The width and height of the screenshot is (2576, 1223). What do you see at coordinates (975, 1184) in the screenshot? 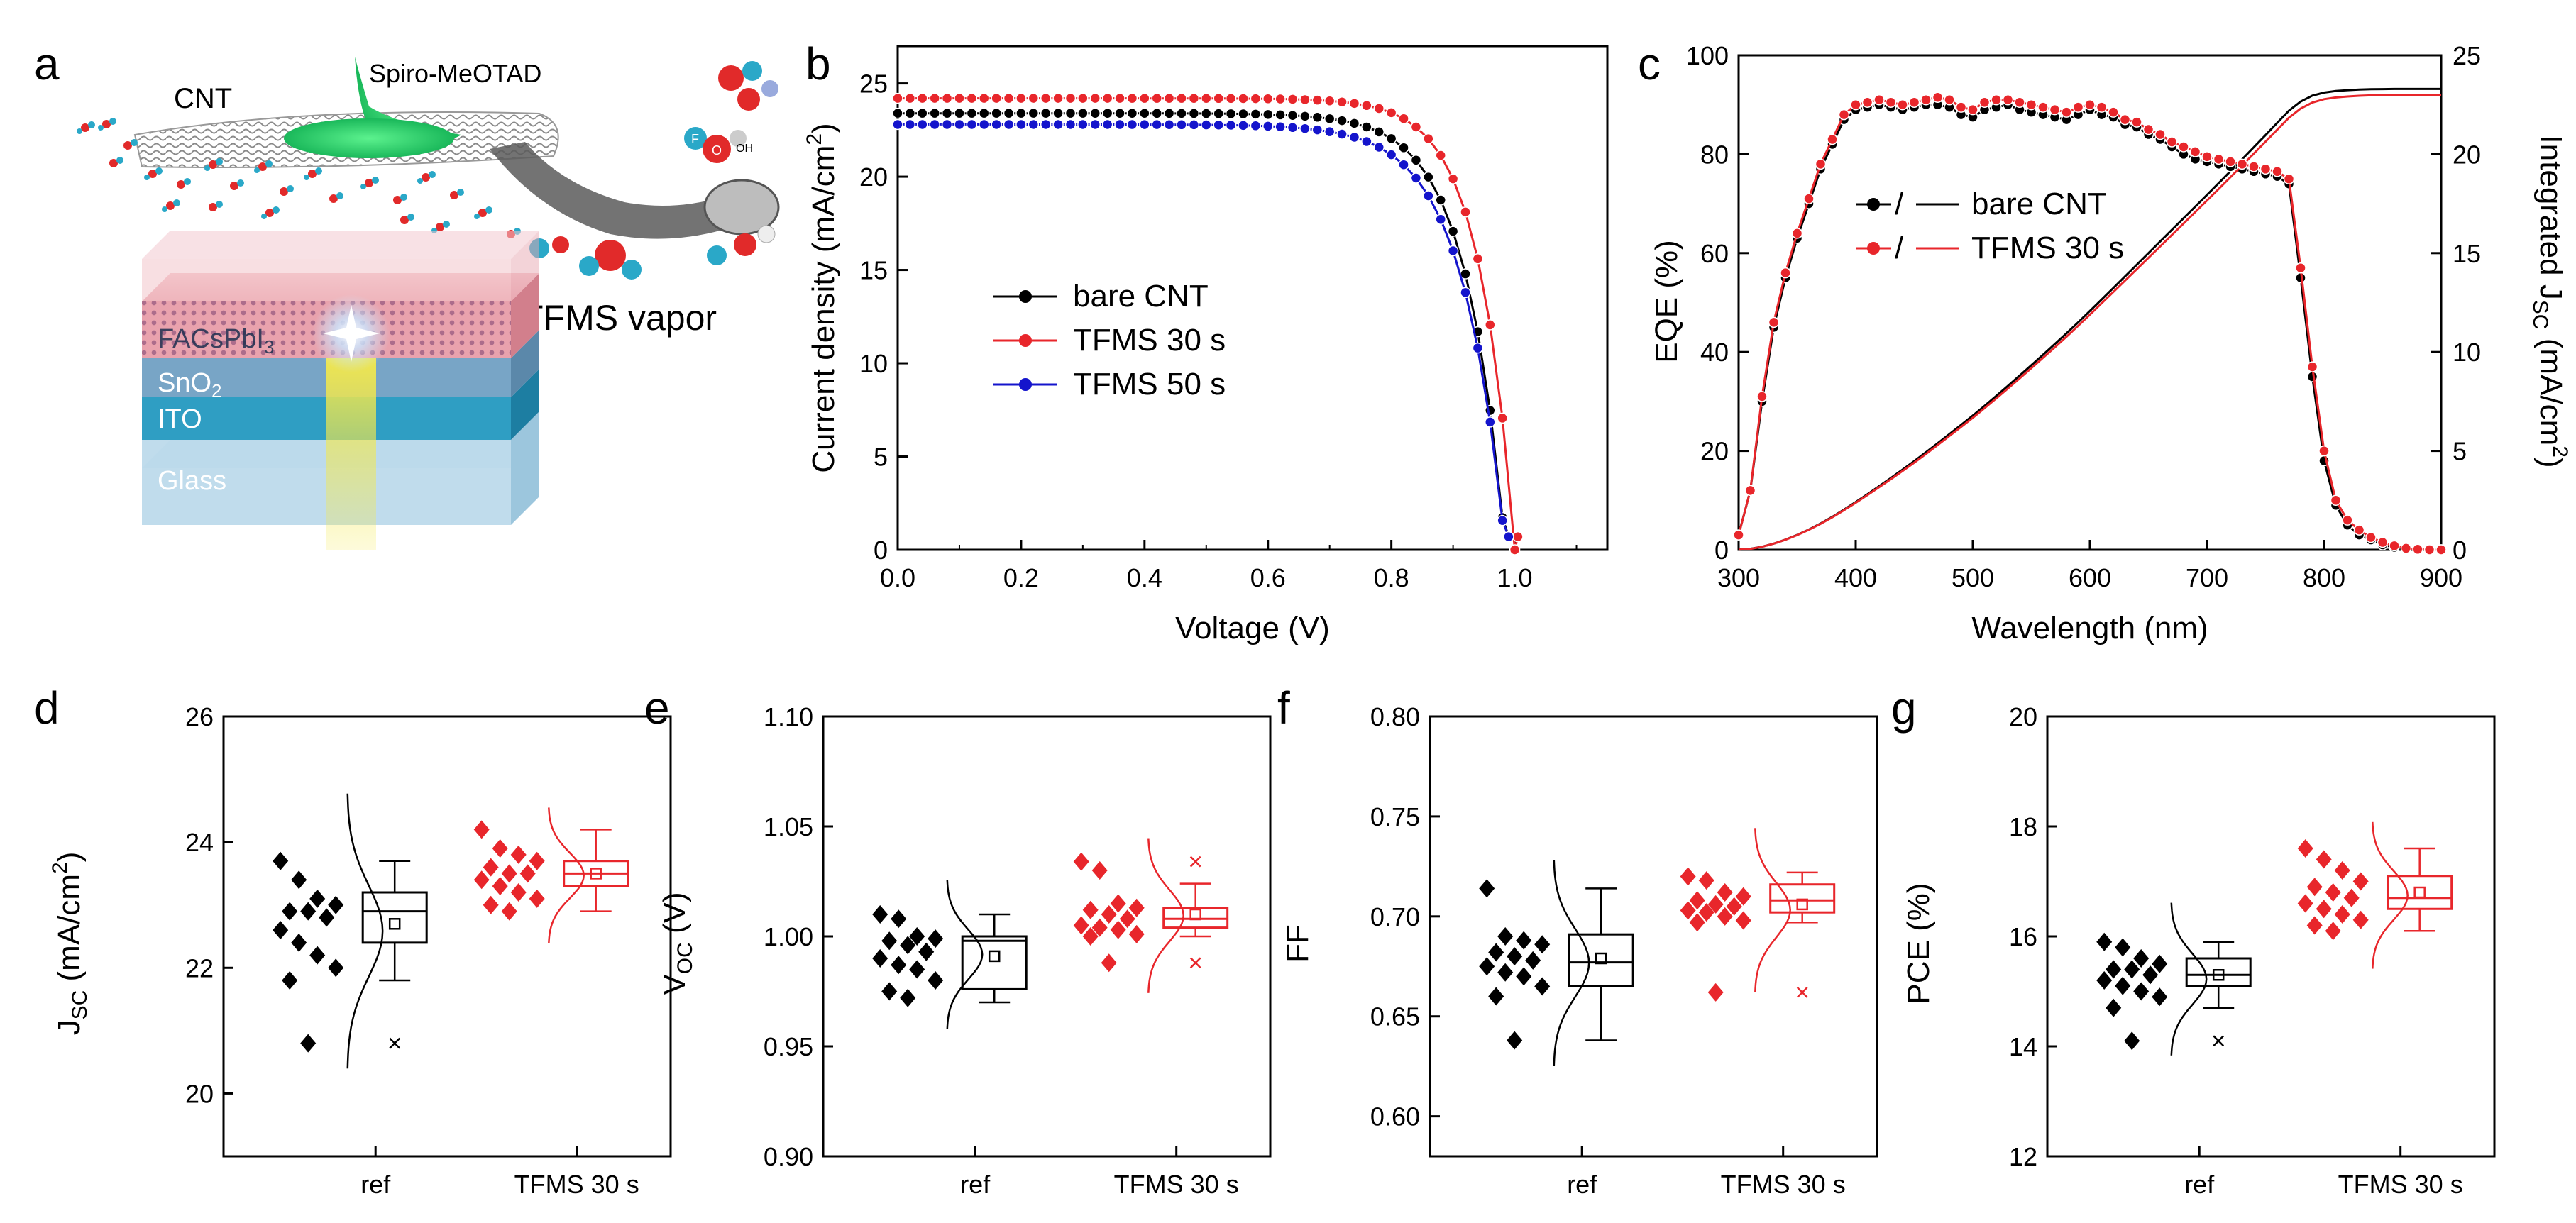
I see `e-xtick-label: ref` at bounding box center [975, 1184].